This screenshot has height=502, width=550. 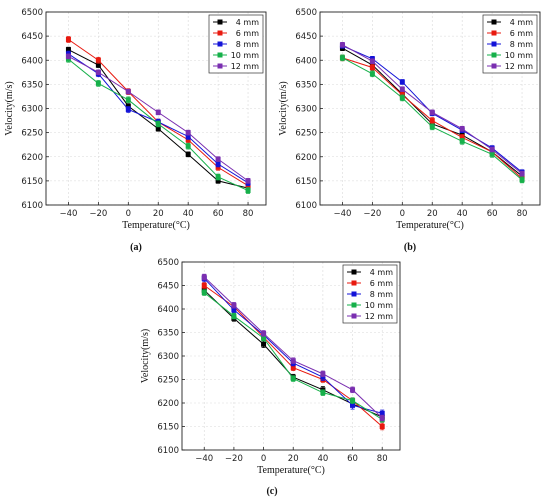 I want to click on panel-caption: (a), so click(x=136, y=247).